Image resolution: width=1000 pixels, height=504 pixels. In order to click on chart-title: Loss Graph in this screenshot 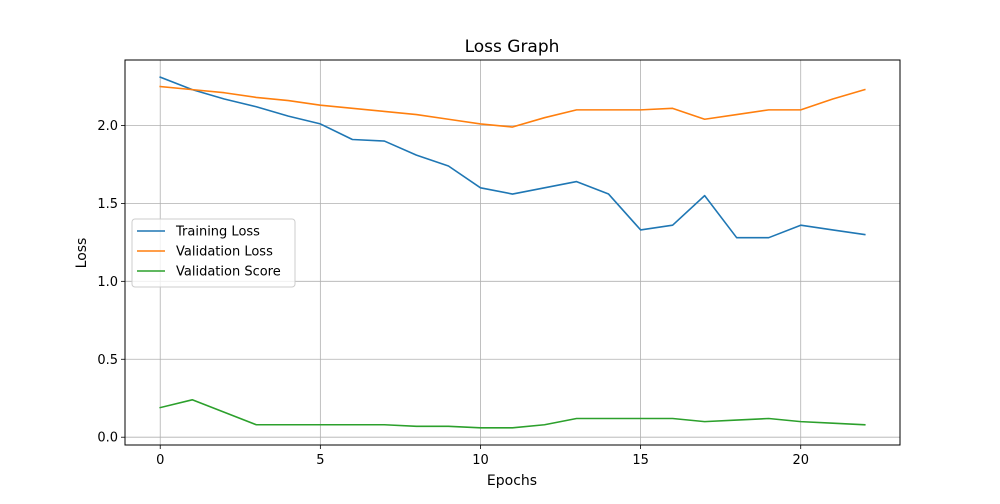, I will do `click(512, 47)`.